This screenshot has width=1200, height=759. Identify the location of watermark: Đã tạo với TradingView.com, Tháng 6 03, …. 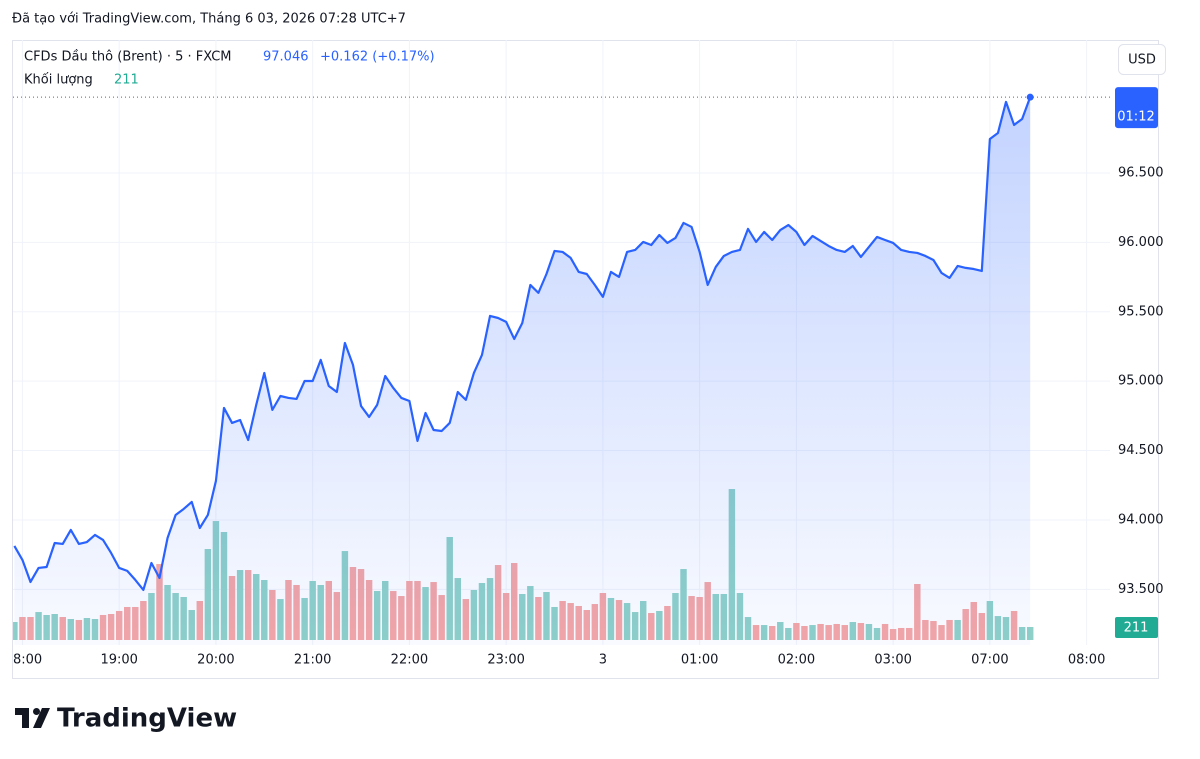
(209, 19).